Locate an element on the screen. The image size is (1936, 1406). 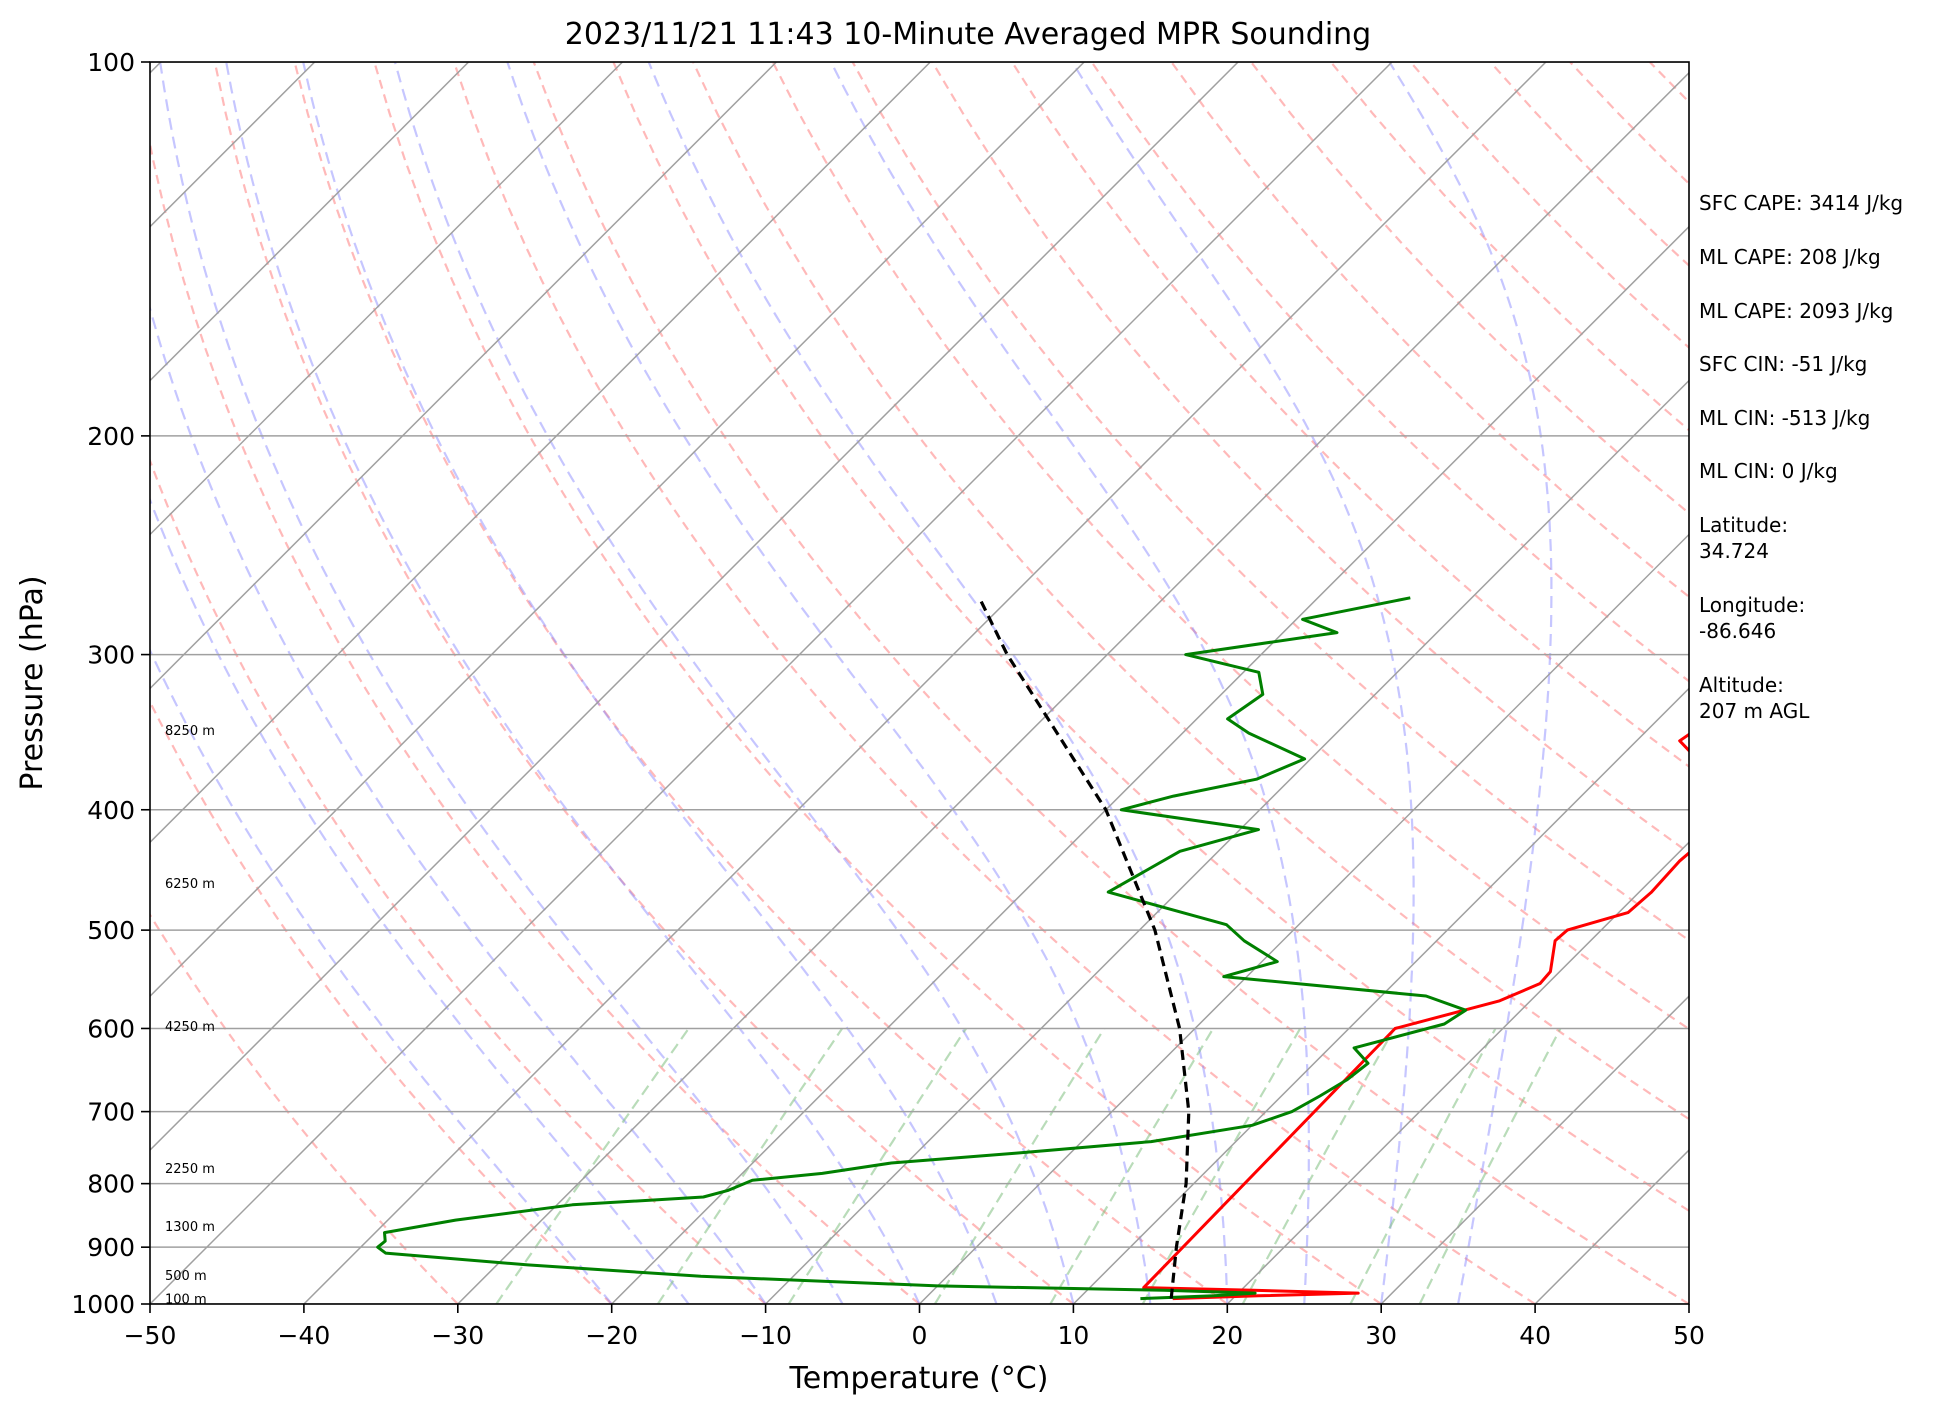
height-label: 2250 m is located at coordinates (190, 1169).